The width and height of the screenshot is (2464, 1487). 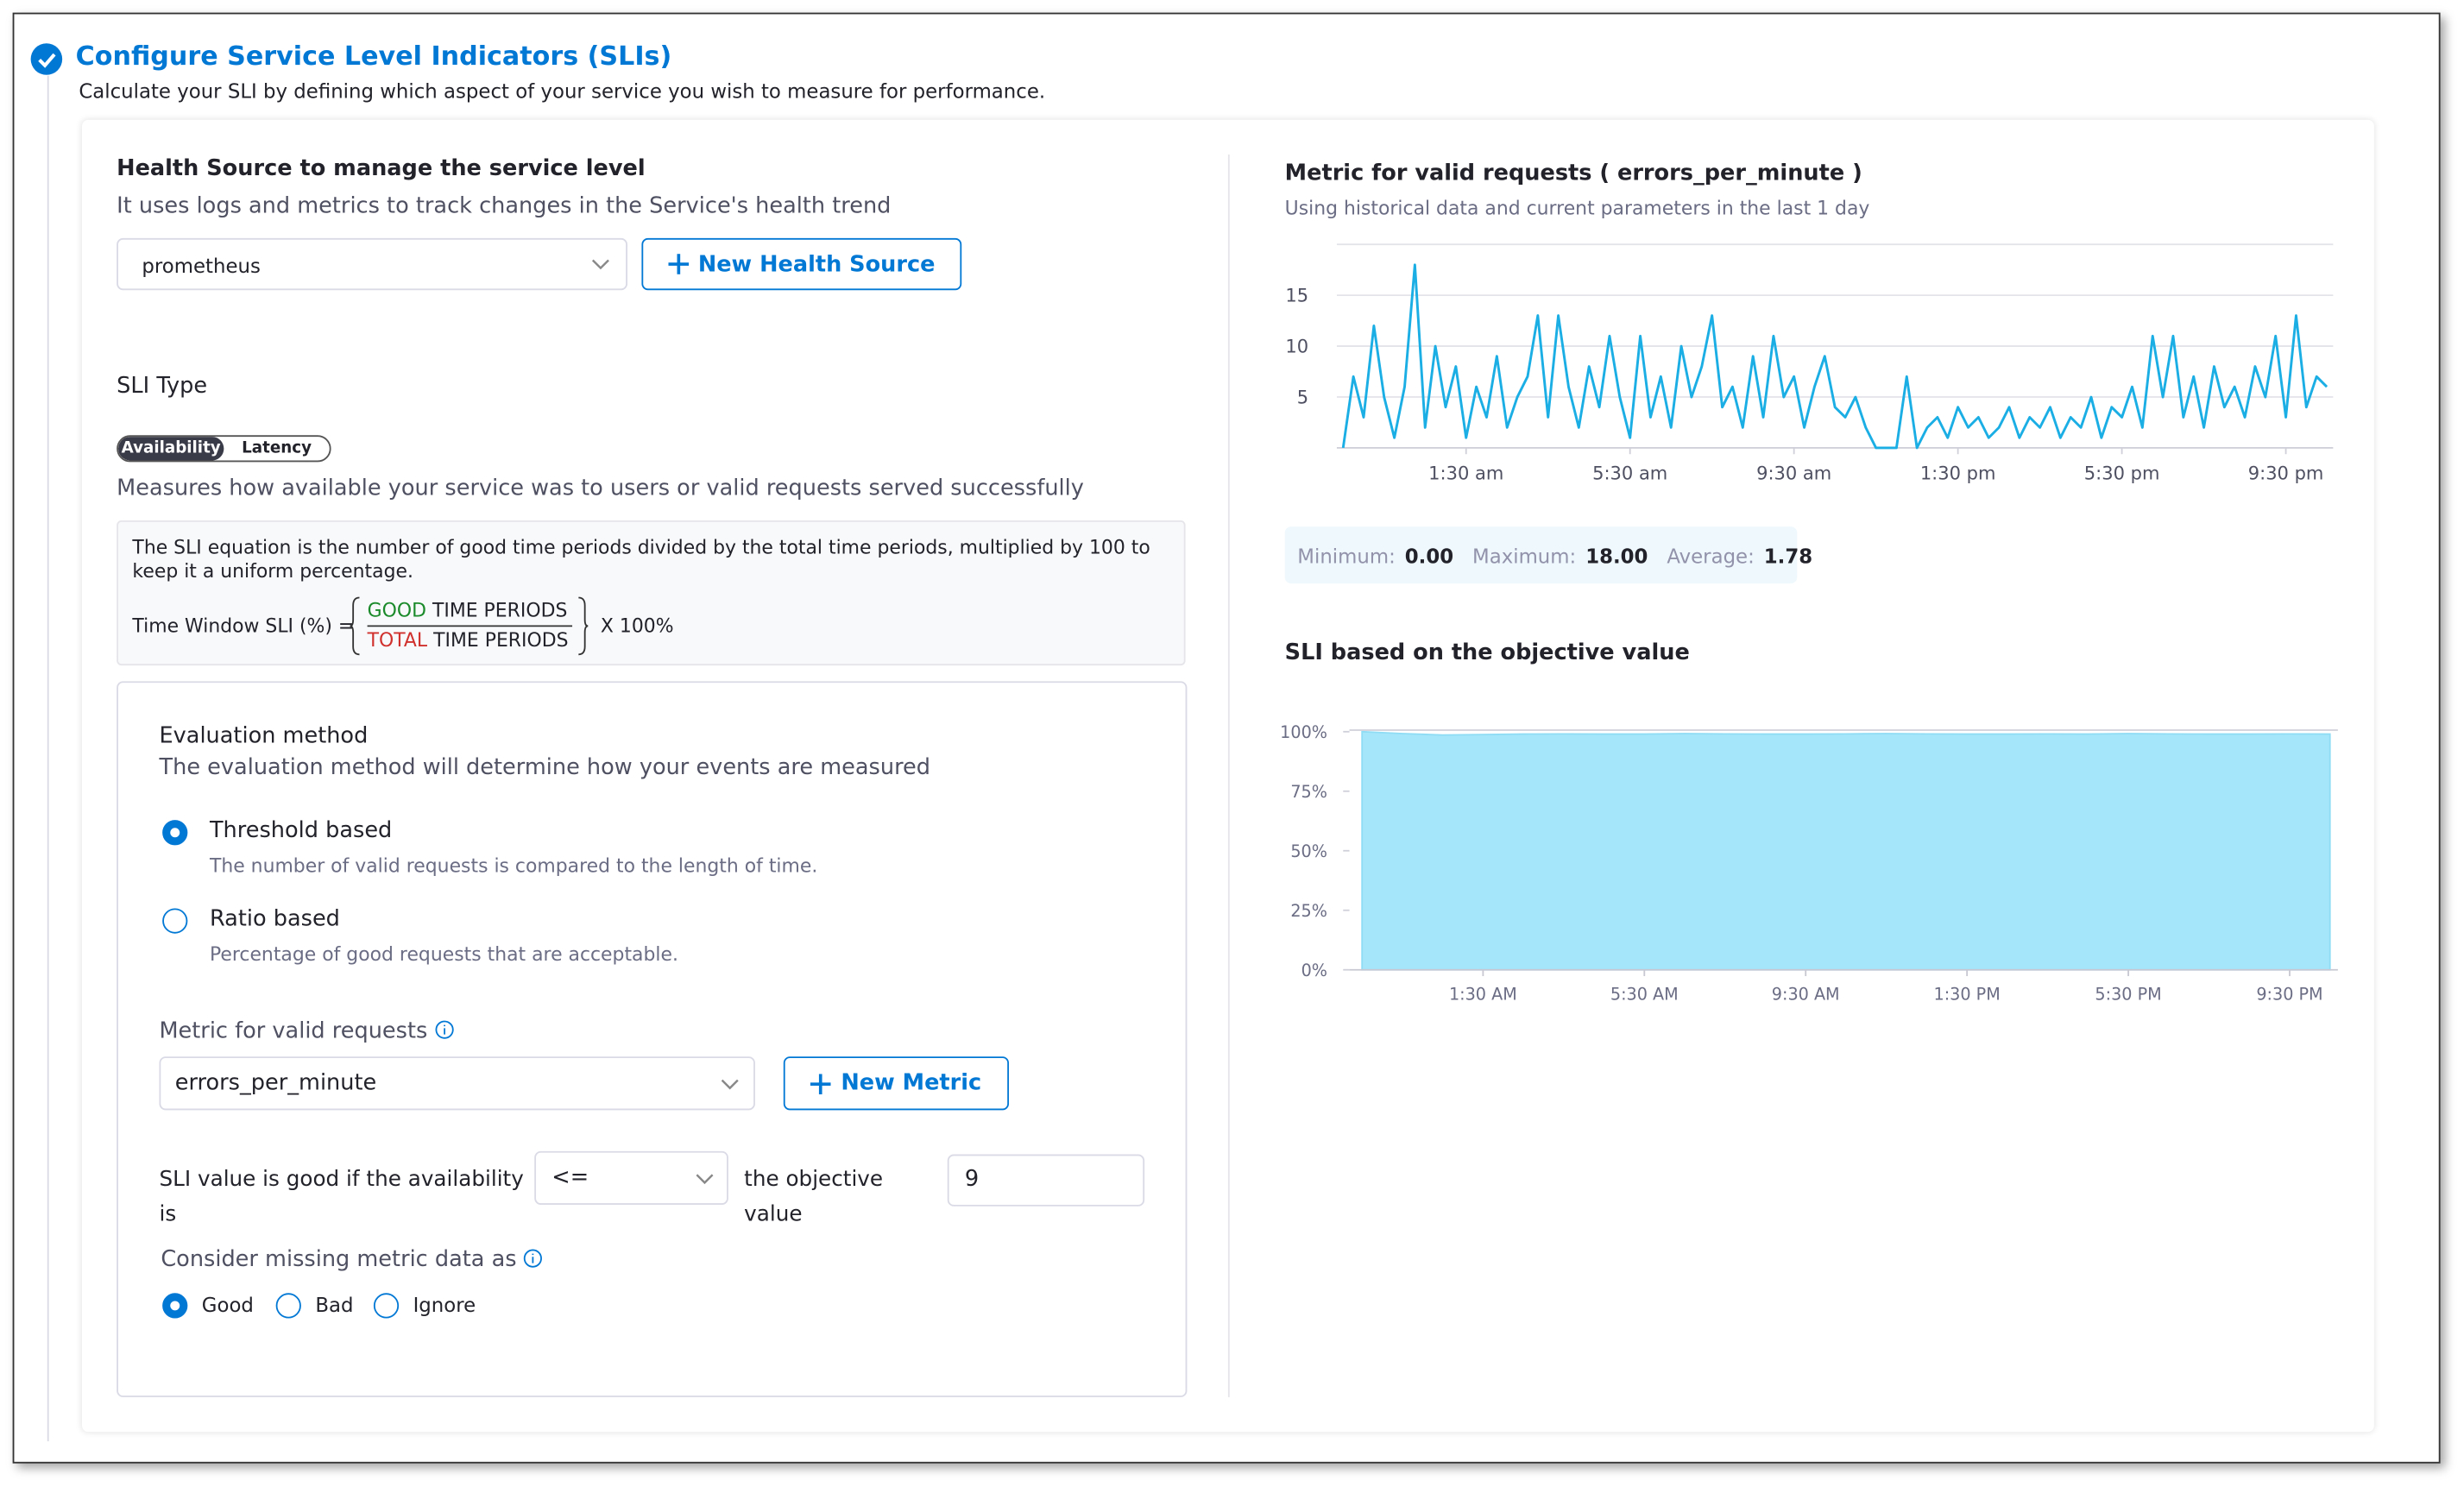 What do you see at coordinates (1487, 653) in the screenshot?
I see `sli-chart-title: SLI based on the objective value` at bounding box center [1487, 653].